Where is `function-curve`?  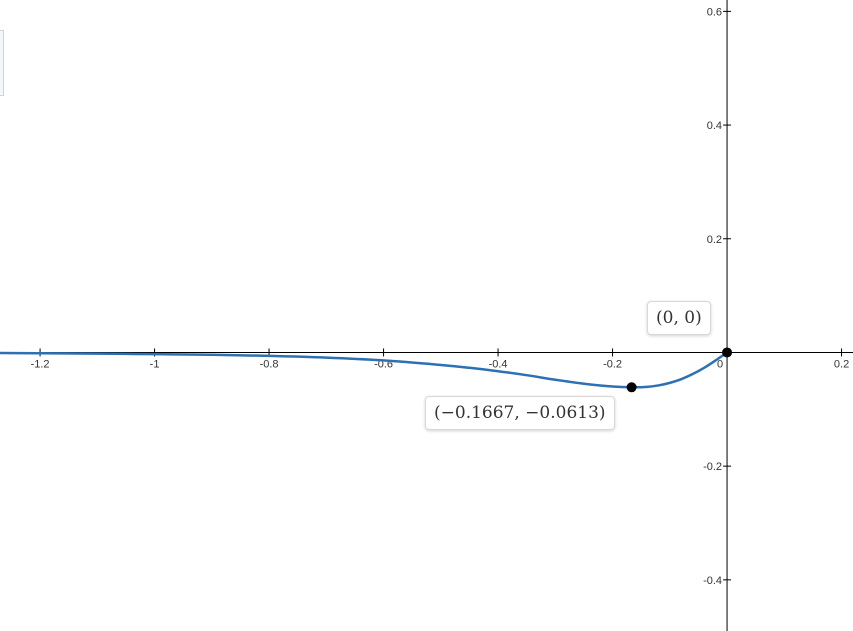
function-curve is located at coordinates (364, 370).